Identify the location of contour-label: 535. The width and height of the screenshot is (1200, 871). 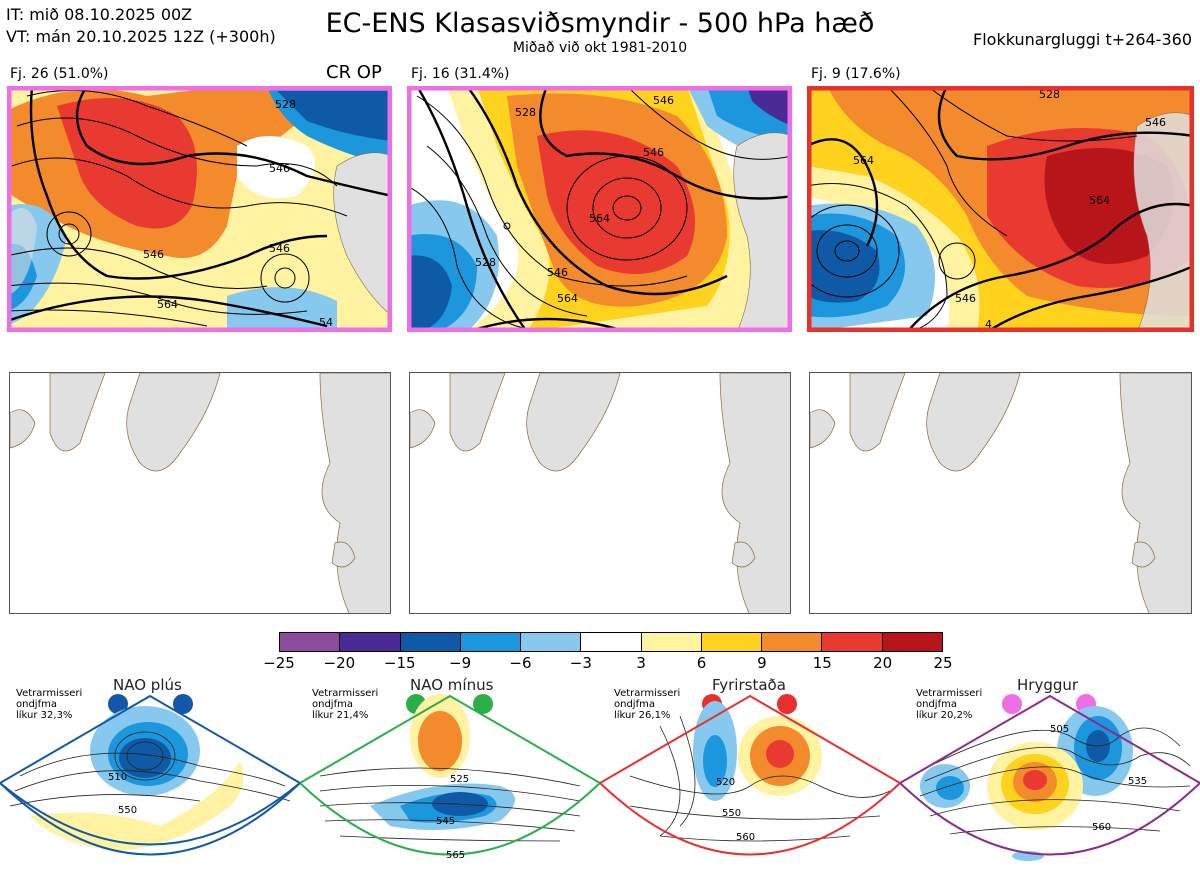
(1137, 781).